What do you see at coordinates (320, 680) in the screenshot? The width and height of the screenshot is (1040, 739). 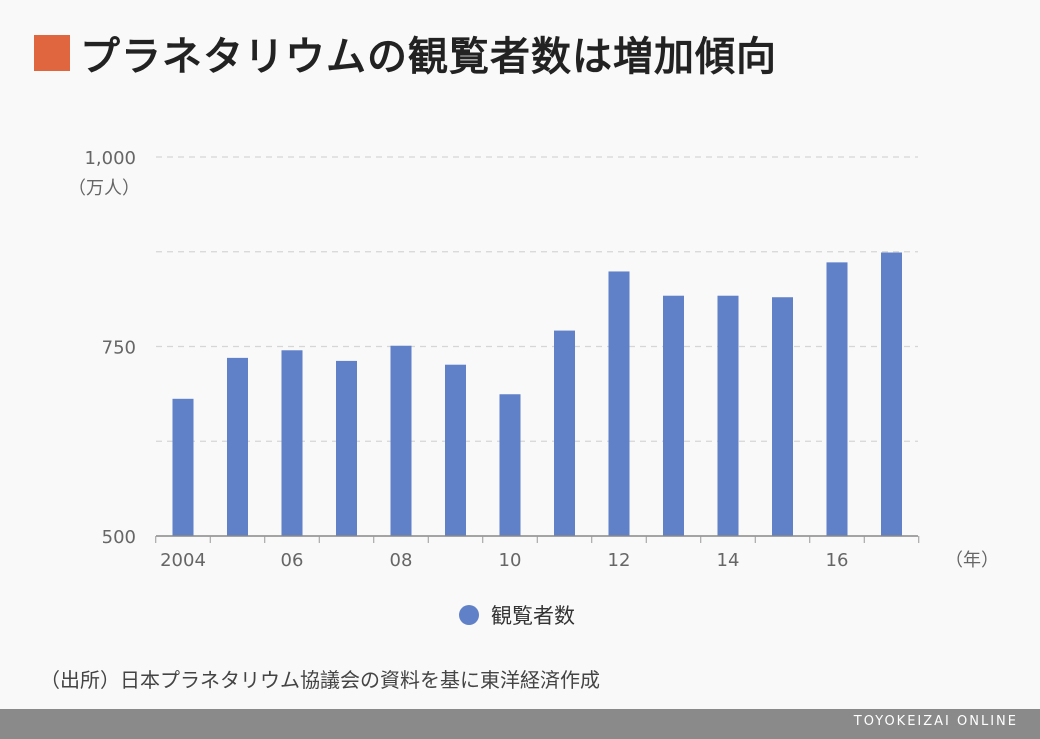 I see `source-note: （出所）日本プラネタリウム協議会の資料を基に東洋経済作成` at bounding box center [320, 680].